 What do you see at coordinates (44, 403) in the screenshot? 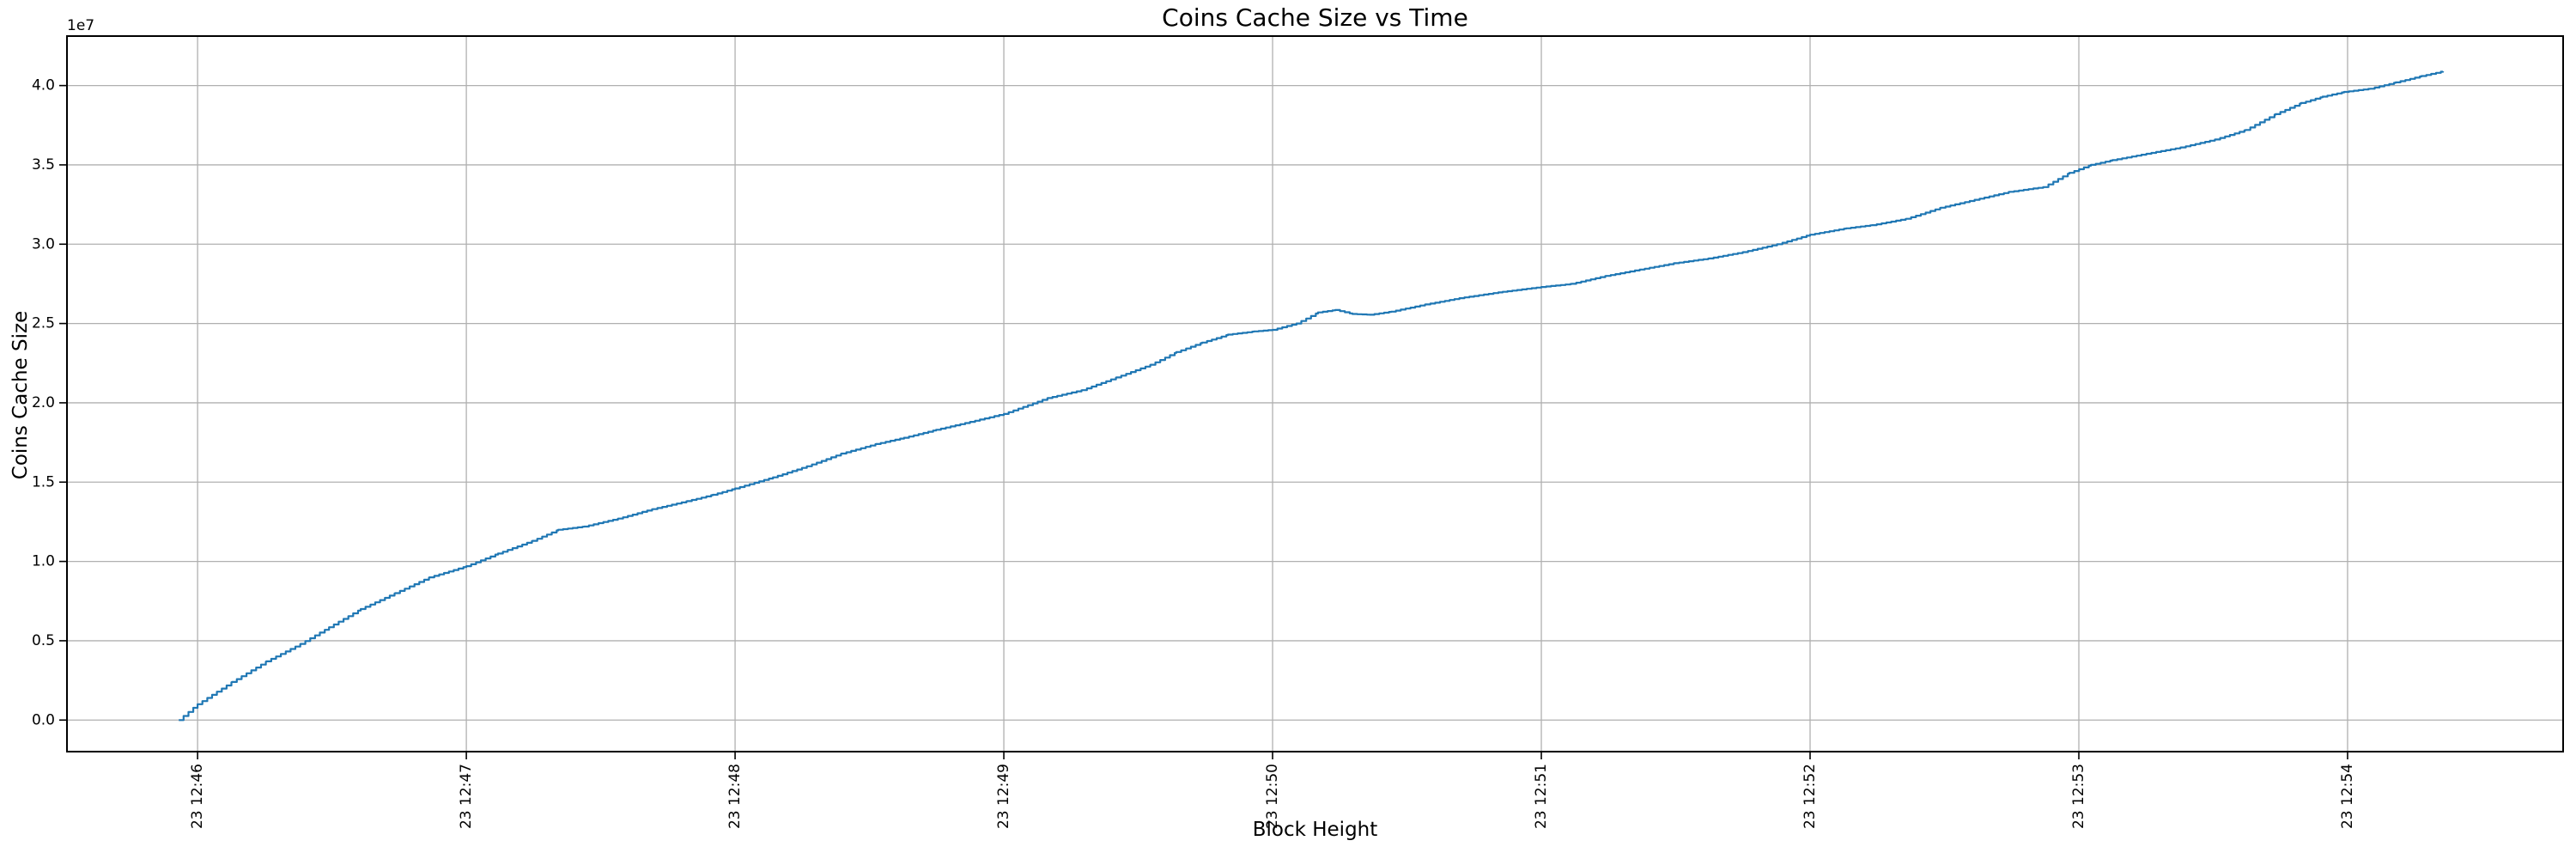
I see `y-tick-label: 2.0` at bounding box center [44, 403].